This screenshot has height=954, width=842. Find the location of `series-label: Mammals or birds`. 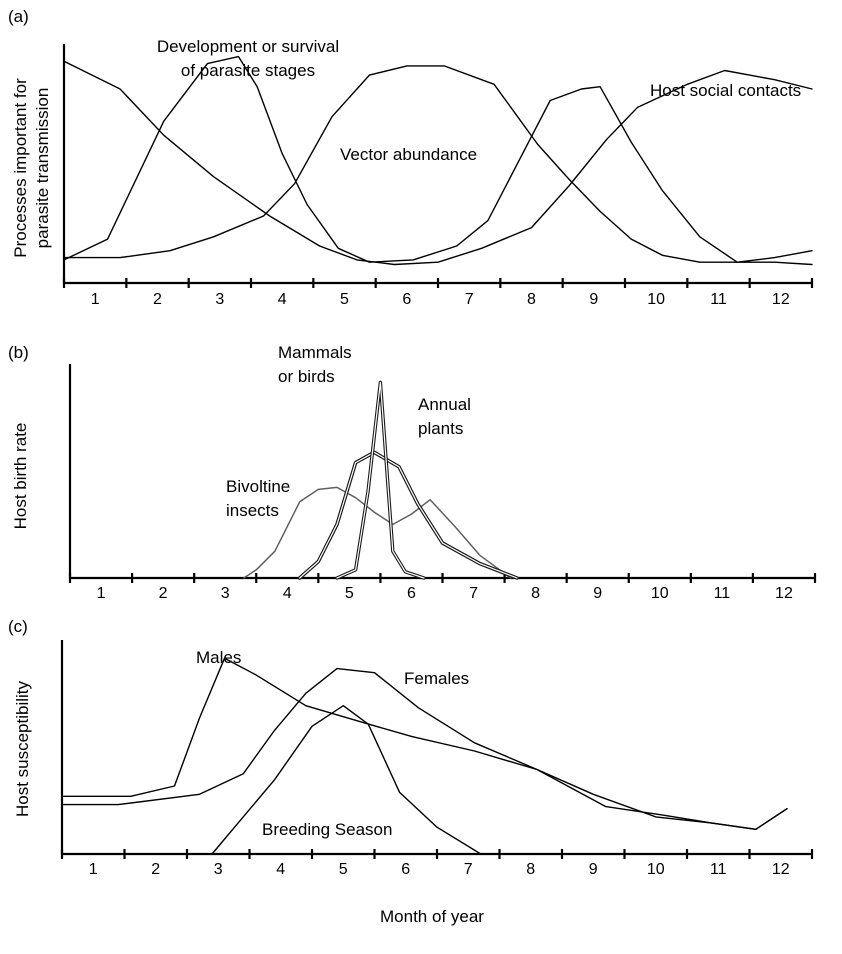

series-label: Mammals or birds is located at coordinates (315, 364).